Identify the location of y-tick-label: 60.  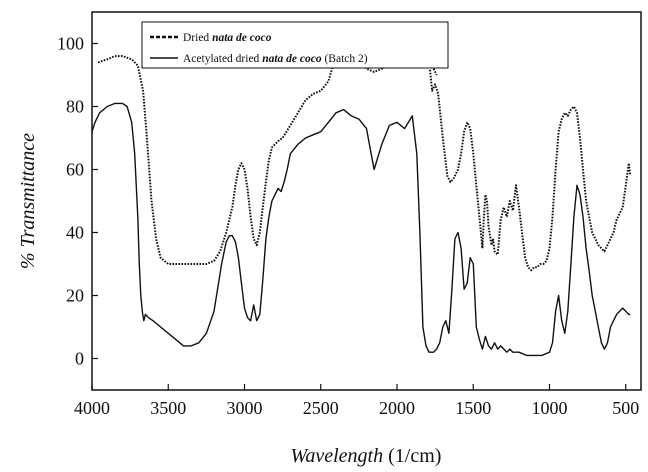
(75, 170).